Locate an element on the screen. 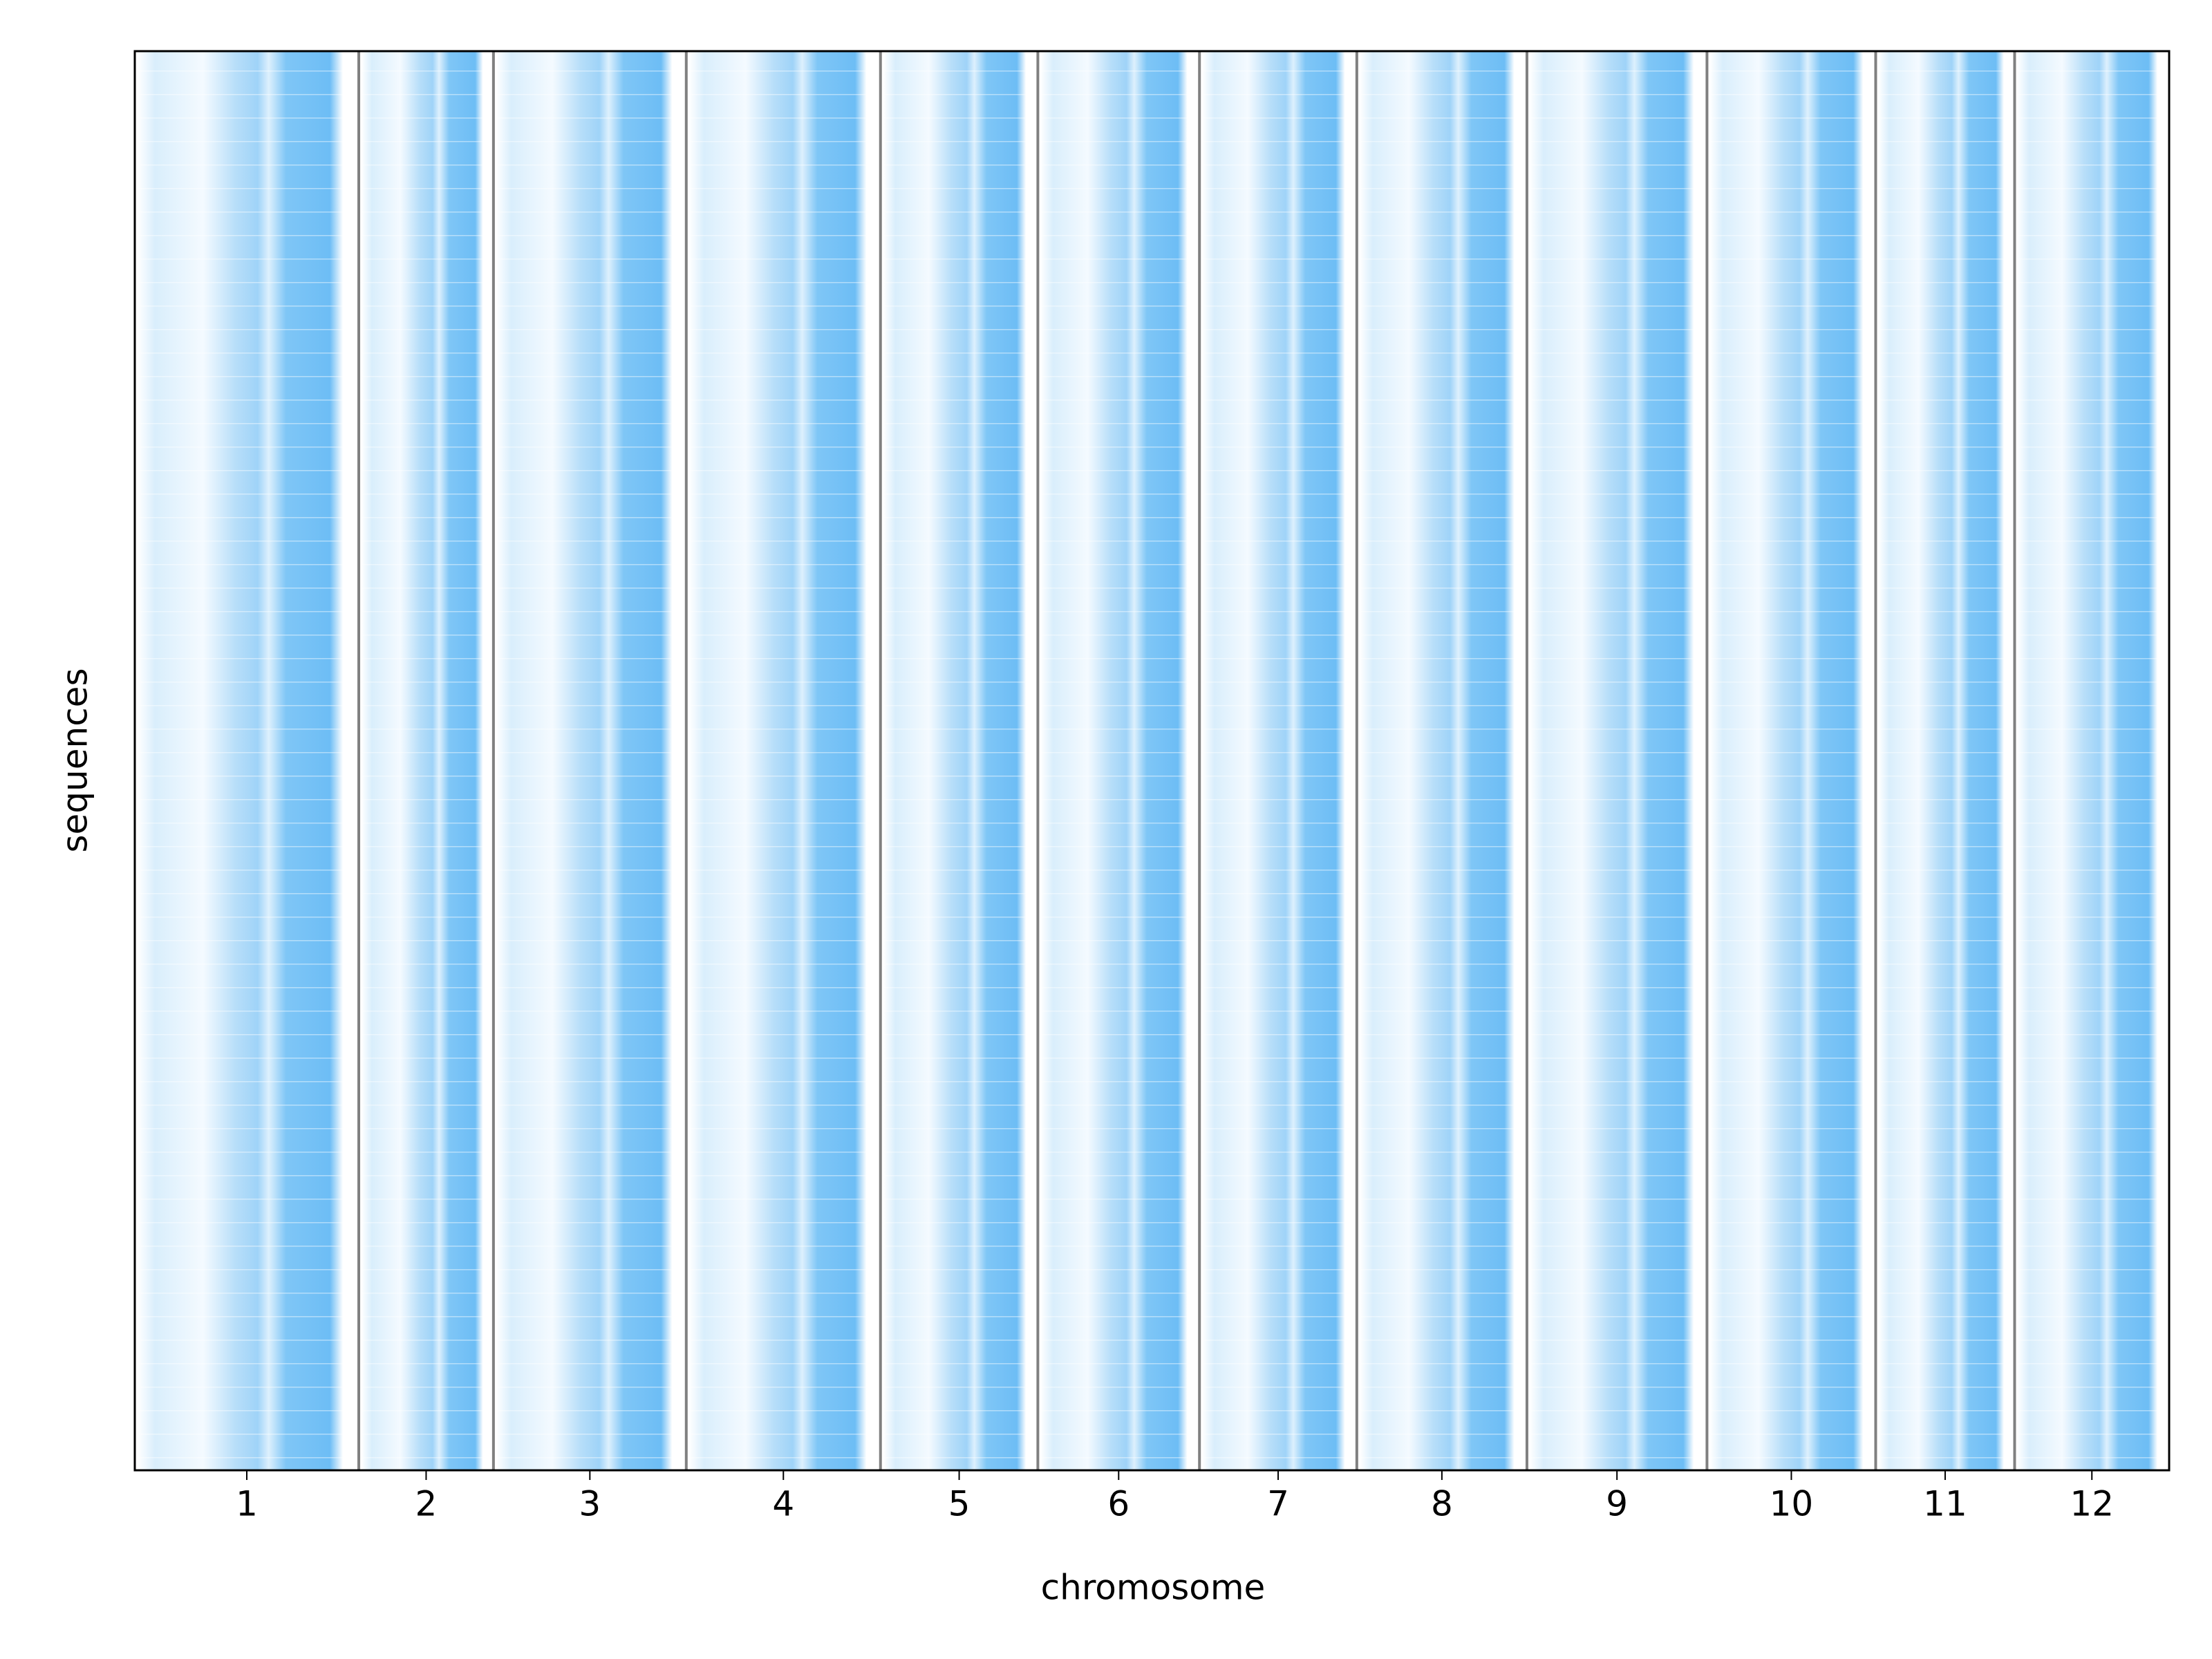 This screenshot has width=2212, height=1659. x-tick-label: 2 is located at coordinates (426, 1504).